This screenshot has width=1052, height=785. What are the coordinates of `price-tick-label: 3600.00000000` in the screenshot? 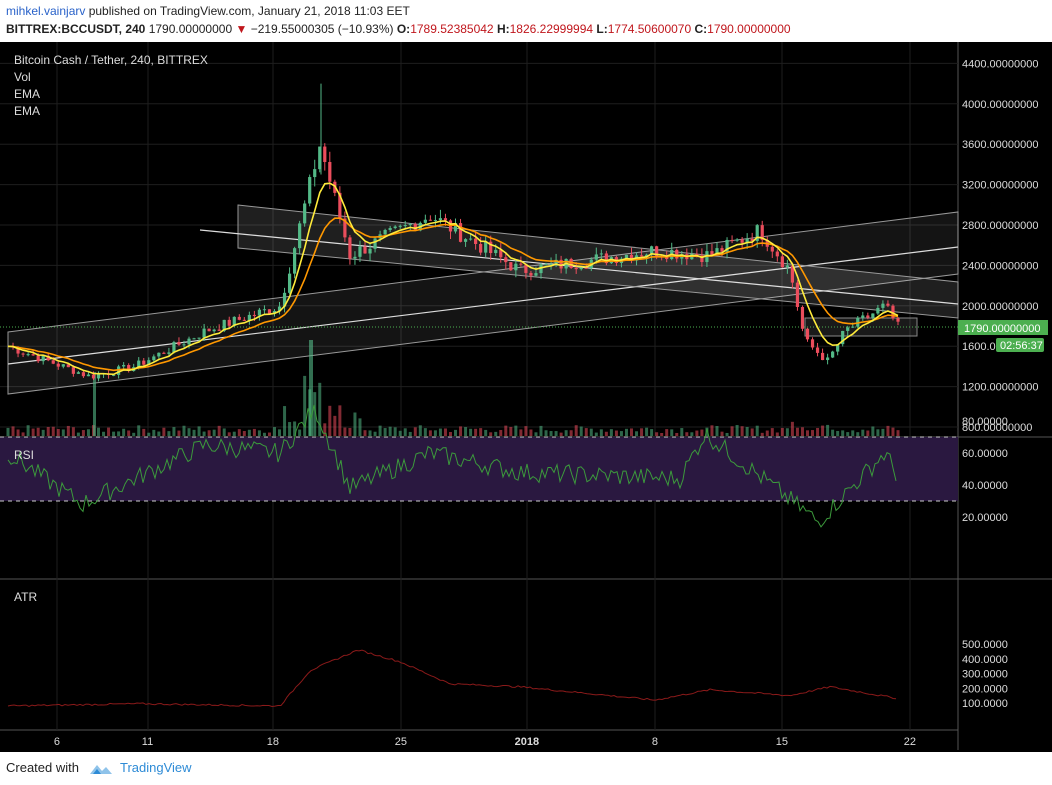 It's located at (1000, 145).